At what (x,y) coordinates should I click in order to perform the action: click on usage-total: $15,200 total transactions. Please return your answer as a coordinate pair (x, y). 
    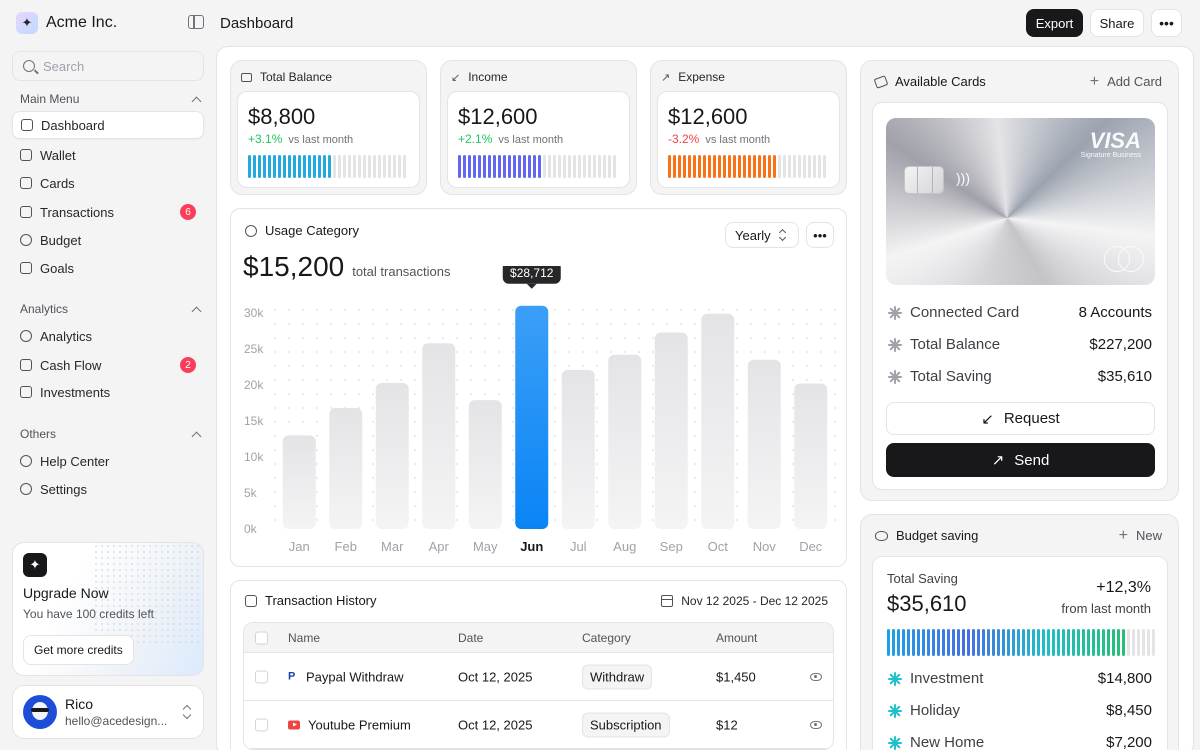
    Looking at the image, I should click on (347, 267).